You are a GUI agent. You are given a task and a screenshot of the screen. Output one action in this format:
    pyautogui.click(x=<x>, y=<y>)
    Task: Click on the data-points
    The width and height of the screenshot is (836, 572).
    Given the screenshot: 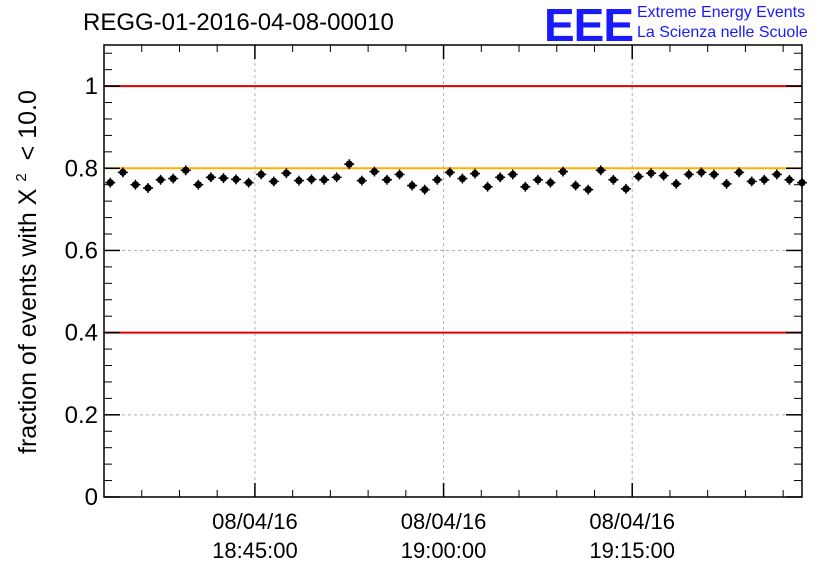 What is the action you would take?
    pyautogui.click(x=456, y=177)
    